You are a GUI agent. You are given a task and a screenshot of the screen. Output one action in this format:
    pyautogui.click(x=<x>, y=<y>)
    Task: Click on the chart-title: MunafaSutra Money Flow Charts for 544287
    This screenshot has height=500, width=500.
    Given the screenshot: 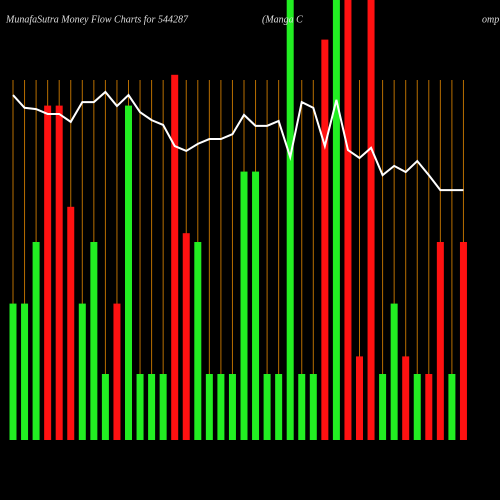 What is the action you would take?
    pyautogui.click(x=97, y=19)
    